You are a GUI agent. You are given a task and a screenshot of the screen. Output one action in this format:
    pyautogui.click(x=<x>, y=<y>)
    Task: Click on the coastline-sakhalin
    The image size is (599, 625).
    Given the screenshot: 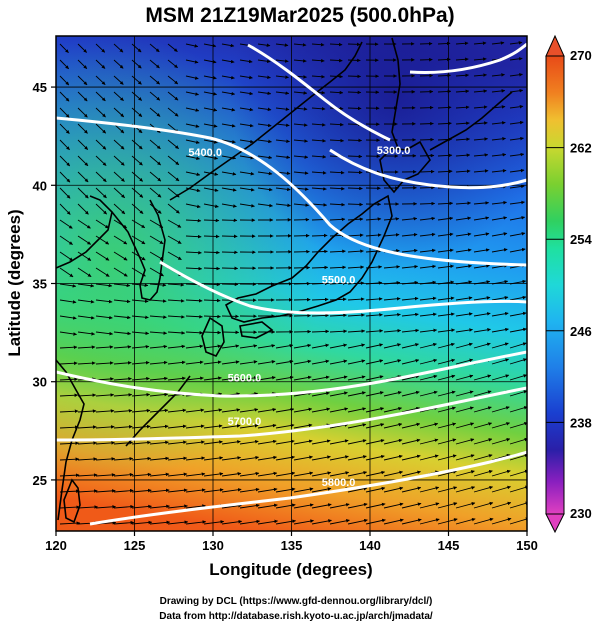 What is the action you would take?
    pyautogui.click(x=396, y=93)
    